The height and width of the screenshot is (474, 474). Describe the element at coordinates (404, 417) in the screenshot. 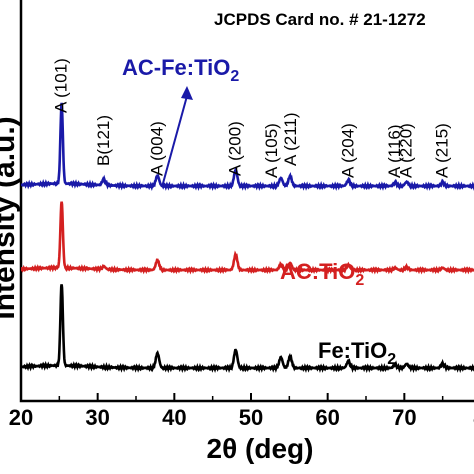

I see `x-tick-label-5: 70` at that location.